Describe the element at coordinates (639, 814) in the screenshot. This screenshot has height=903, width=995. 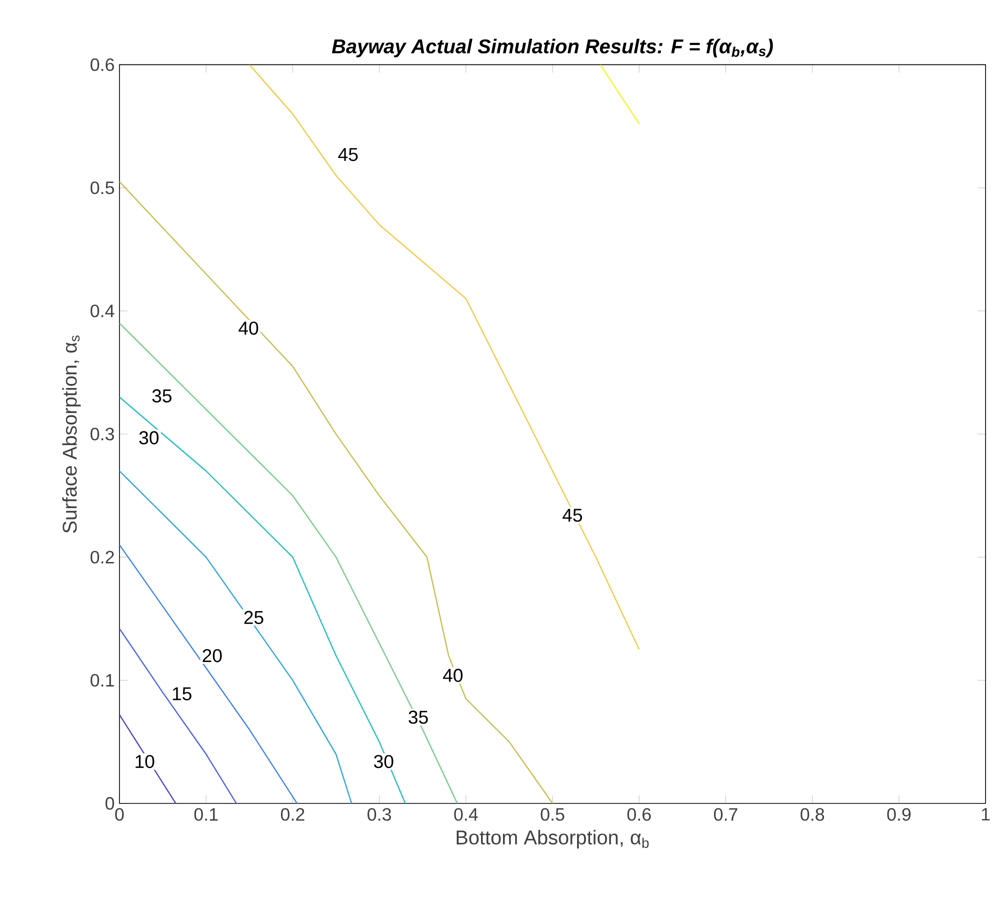
I see `x-tick-label: 0.6` at that location.